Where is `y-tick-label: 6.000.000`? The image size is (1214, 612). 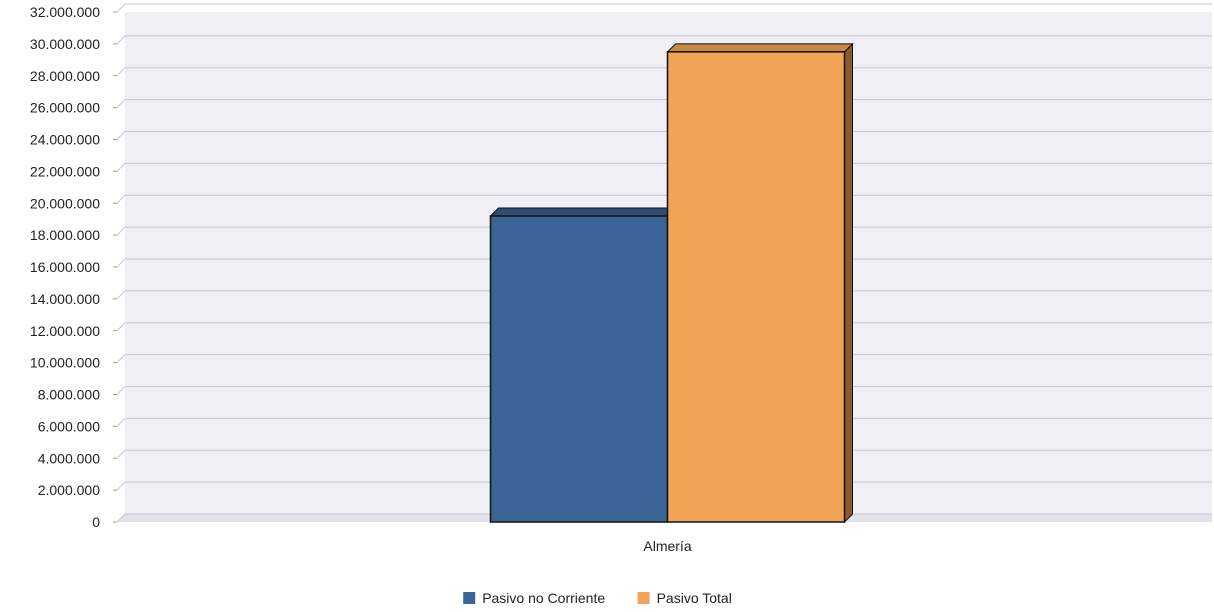
y-tick-label: 6.000.000 is located at coordinates (69, 426).